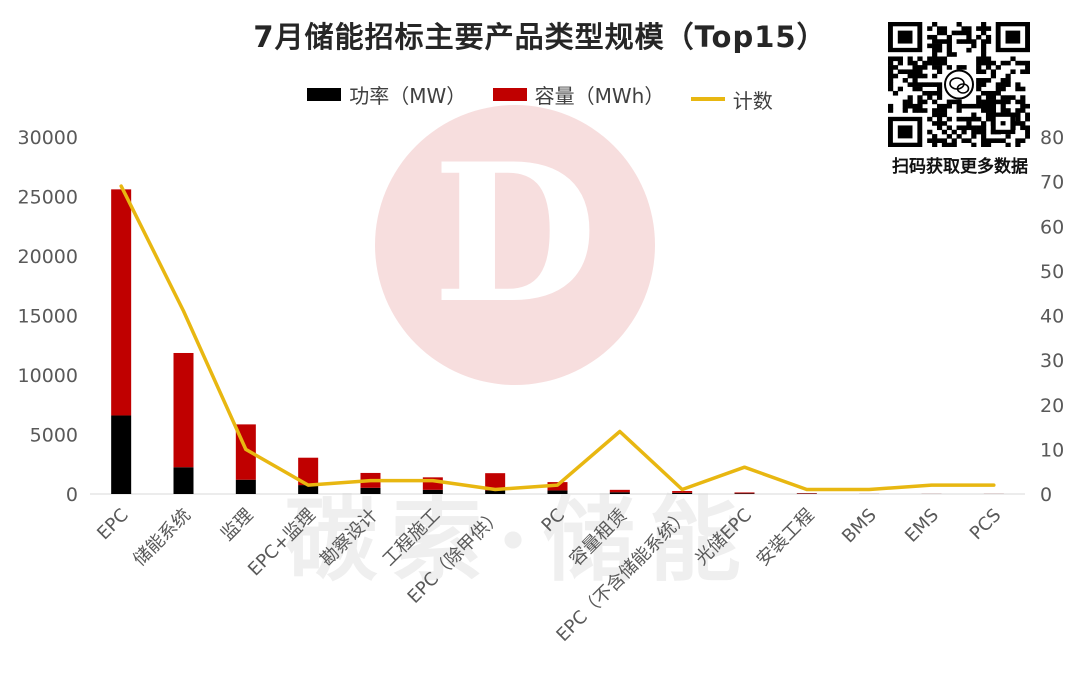  I want to click on x-tick-label: EMS, so click(922, 526).